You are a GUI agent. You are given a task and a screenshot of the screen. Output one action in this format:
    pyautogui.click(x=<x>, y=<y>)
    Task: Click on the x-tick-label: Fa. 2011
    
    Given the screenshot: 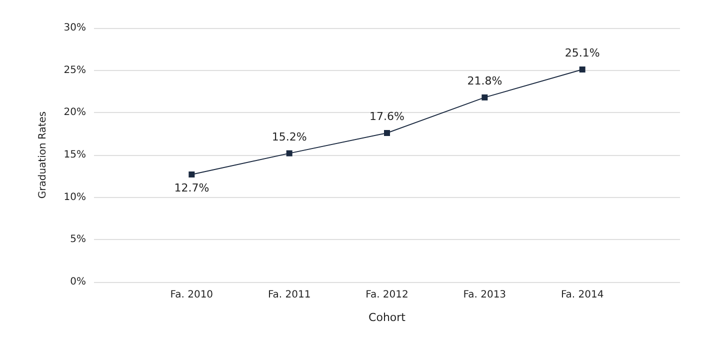 What is the action you would take?
    pyautogui.click(x=289, y=295)
    